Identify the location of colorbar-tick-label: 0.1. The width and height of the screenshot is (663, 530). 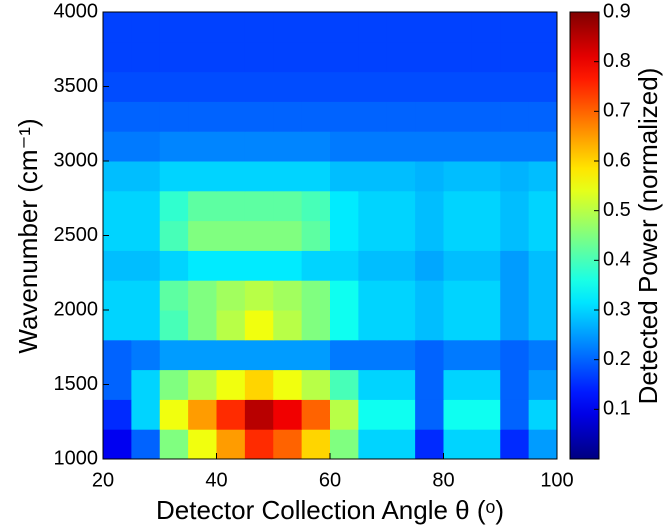
(617, 409).